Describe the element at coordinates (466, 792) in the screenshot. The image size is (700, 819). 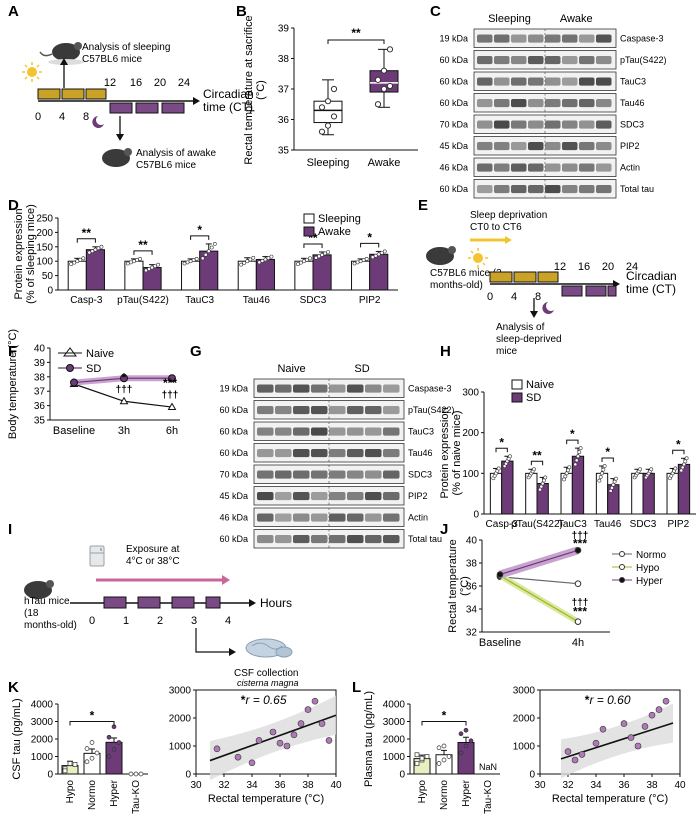
I see `x-tick-label: Hyper` at that location.